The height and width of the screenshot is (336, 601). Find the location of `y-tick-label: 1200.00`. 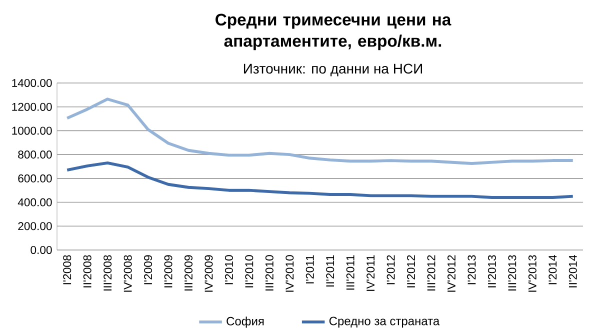

y-tick-label: 1200.00 is located at coordinates (32, 106).